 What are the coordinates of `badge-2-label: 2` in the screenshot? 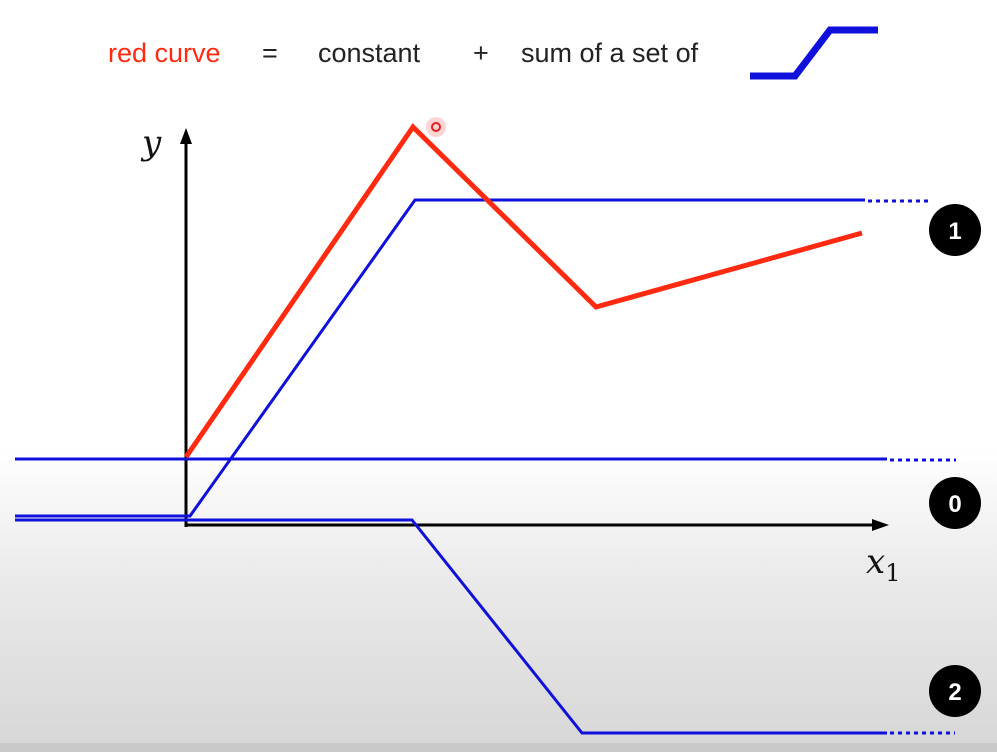 It's located at (954, 692).